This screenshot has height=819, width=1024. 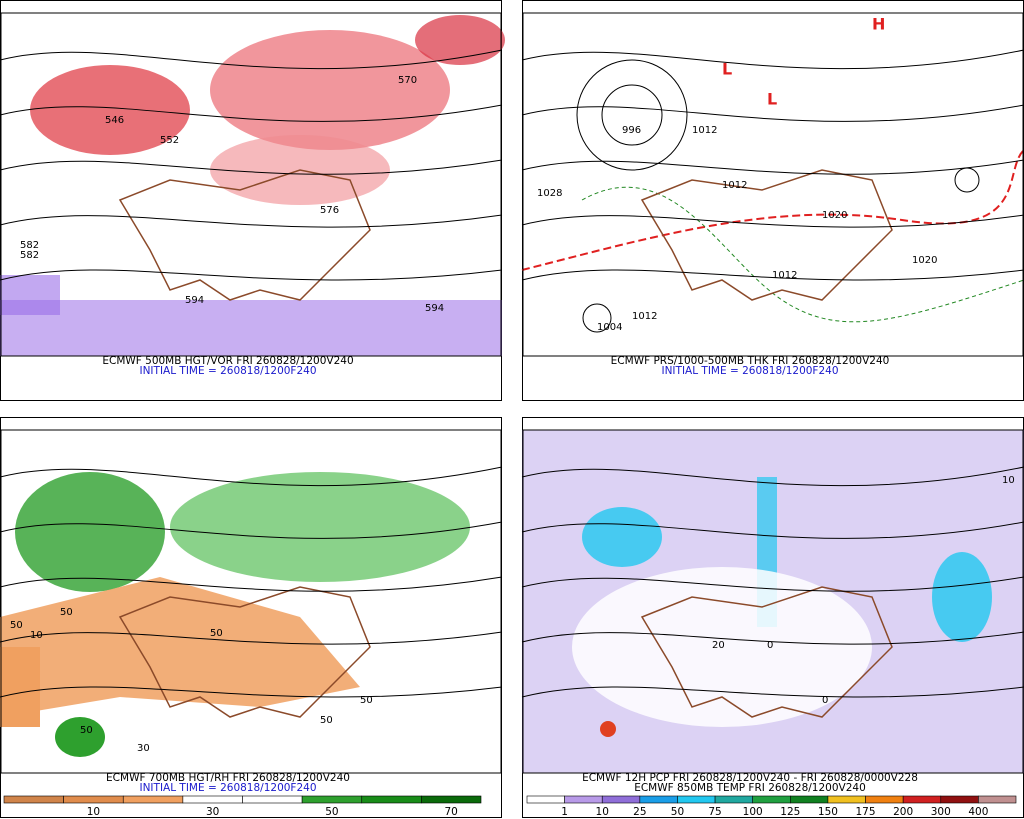 I want to click on colorbar-label: 300, so click(x=941, y=812).